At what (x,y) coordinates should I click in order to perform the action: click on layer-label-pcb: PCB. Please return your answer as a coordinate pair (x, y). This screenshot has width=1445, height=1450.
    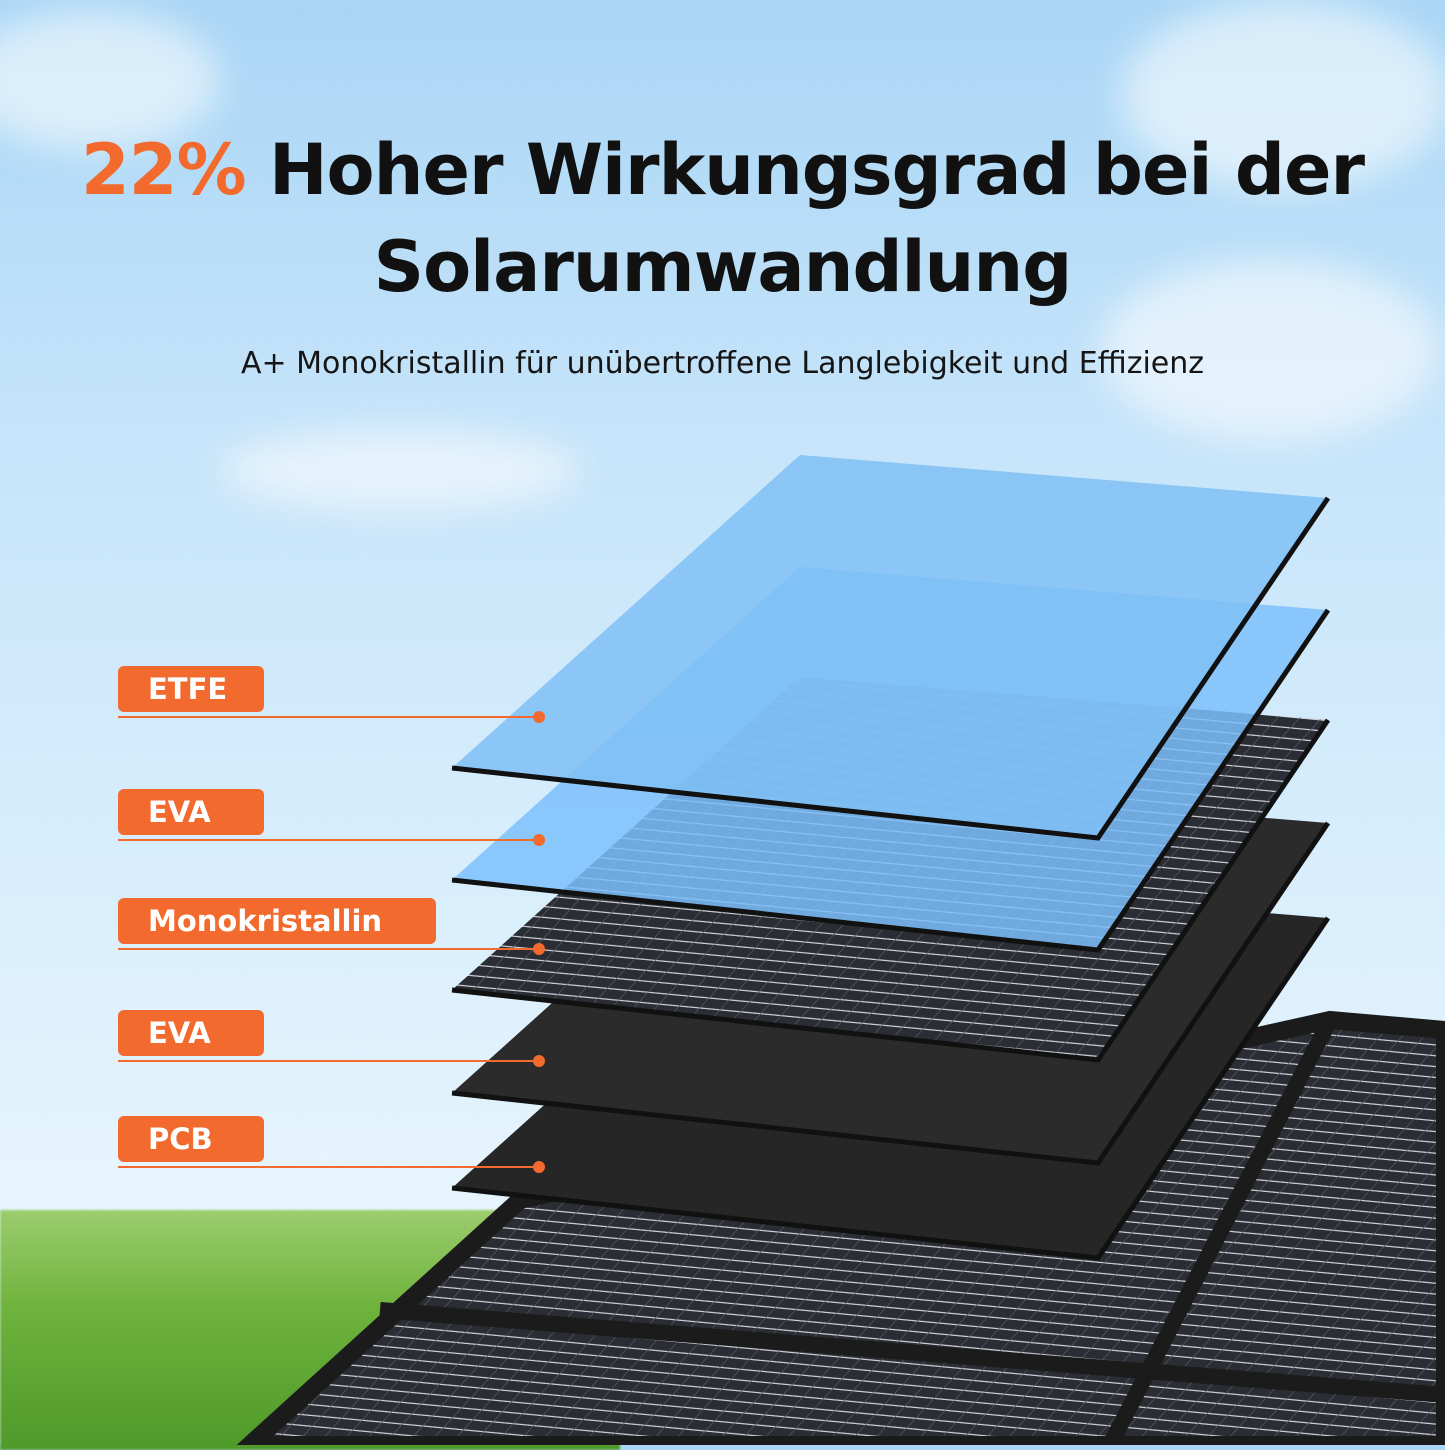
    Looking at the image, I should click on (191, 1139).